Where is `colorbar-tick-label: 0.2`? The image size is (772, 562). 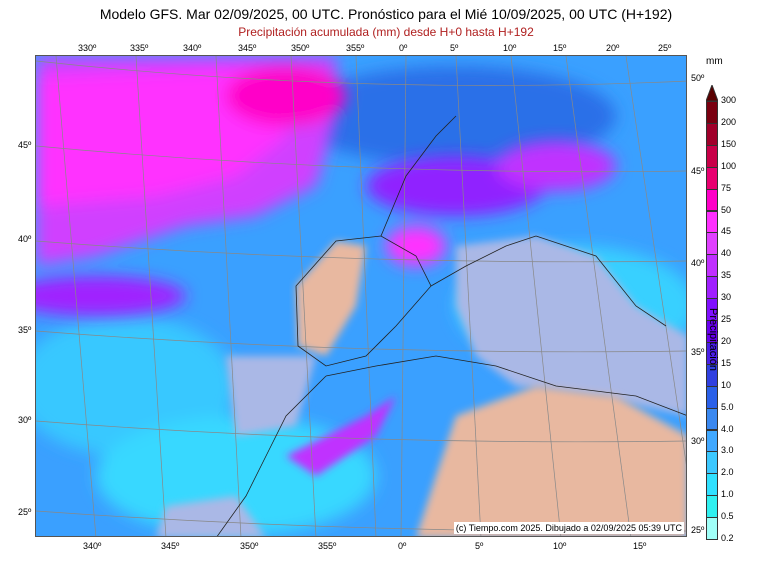 colorbar-tick-label: 0.2 is located at coordinates (727, 538).